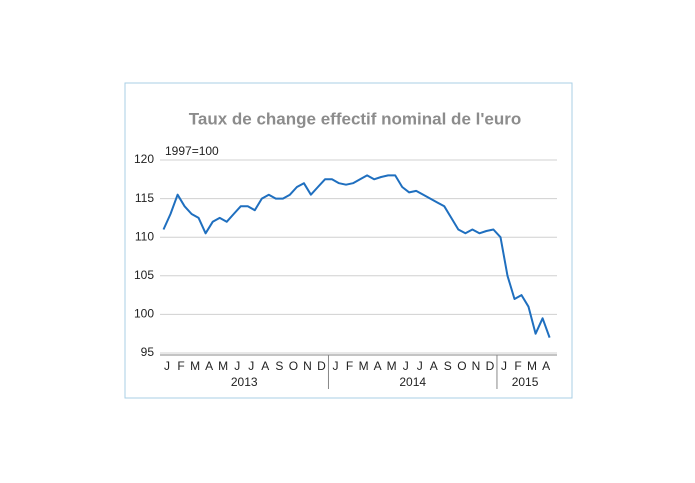 The width and height of the screenshot is (695, 483). What do you see at coordinates (144, 198) in the screenshot?
I see `y-tick-label: 115` at bounding box center [144, 198].